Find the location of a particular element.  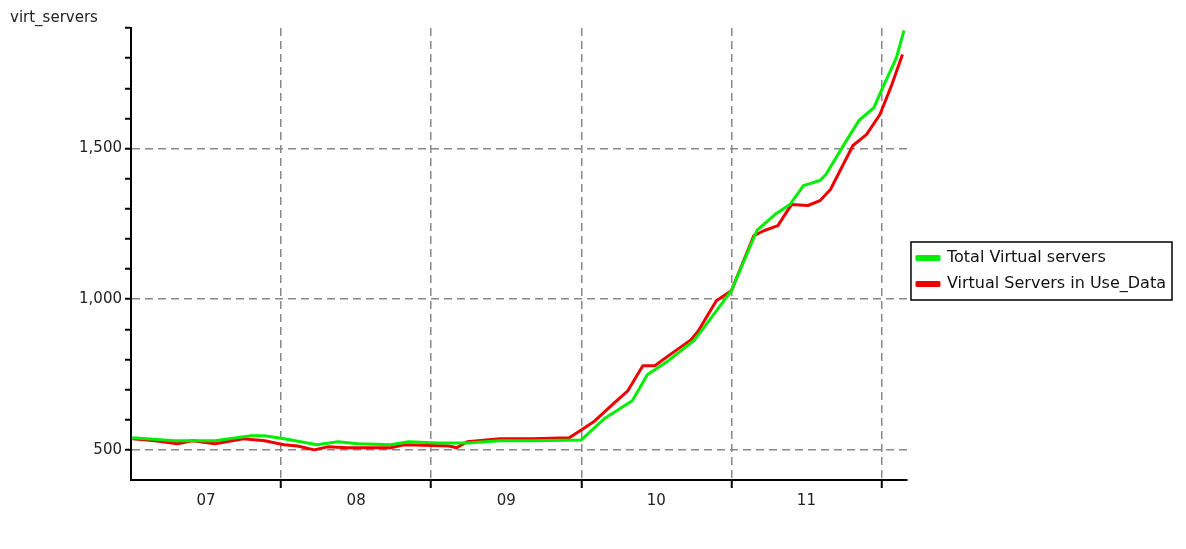

y-axis-title: virt_servers is located at coordinates (54, 17).